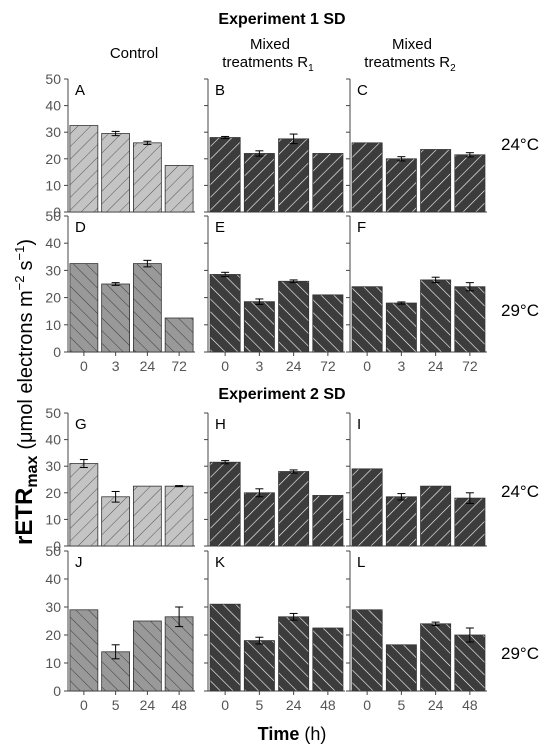  I want to click on panel-a-letter: A, so click(80, 90).